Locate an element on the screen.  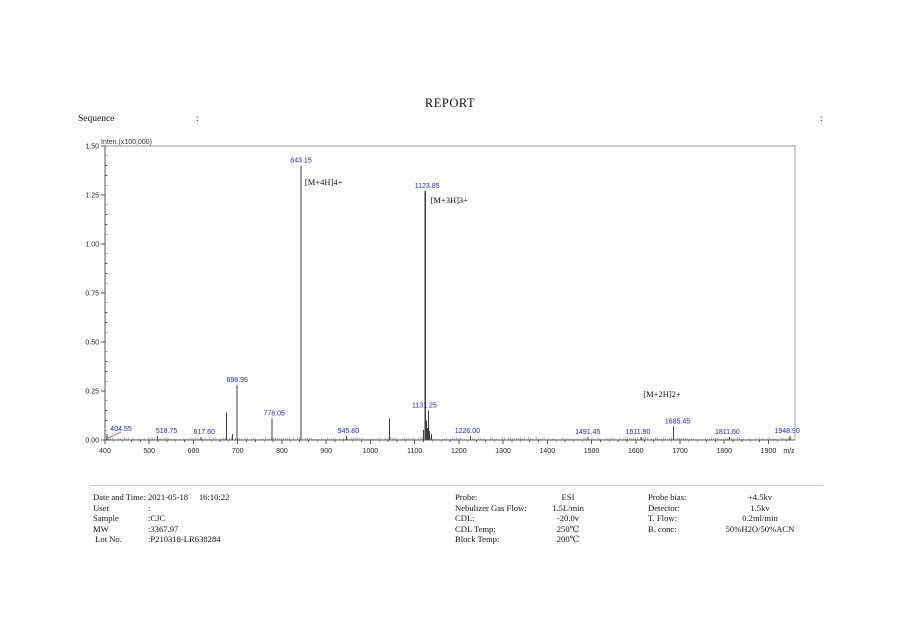
y-axis-title: Inten.(x100,000) is located at coordinates (126, 142).